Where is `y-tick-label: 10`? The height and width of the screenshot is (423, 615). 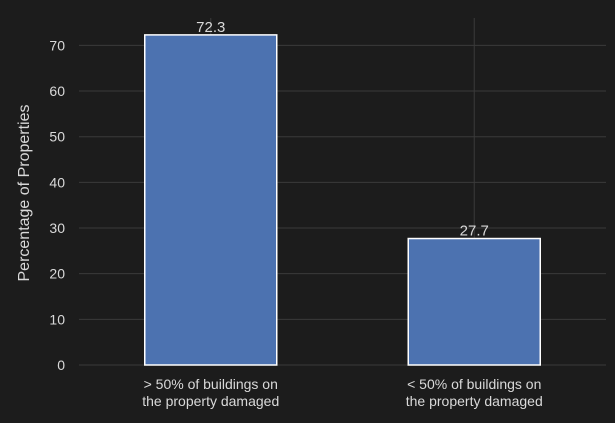
y-tick-label: 10 is located at coordinates (57, 319).